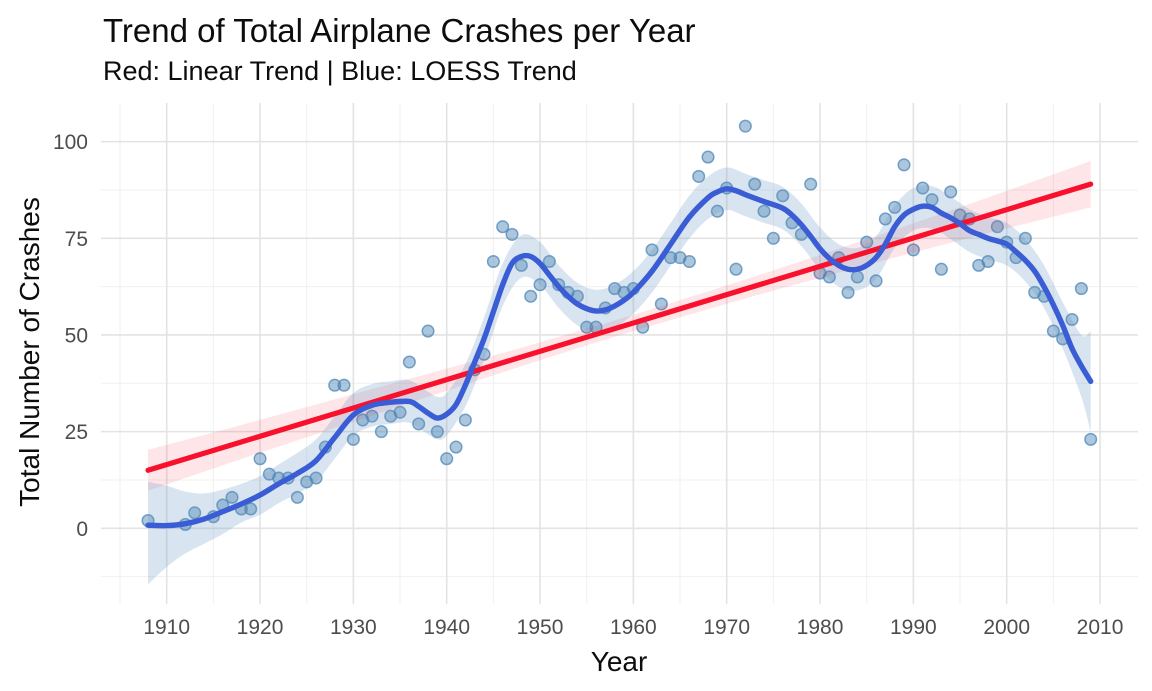 Image resolution: width=1152 pixels, height=691 pixels. I want to click on x-tick-label: 1940, so click(446, 627).